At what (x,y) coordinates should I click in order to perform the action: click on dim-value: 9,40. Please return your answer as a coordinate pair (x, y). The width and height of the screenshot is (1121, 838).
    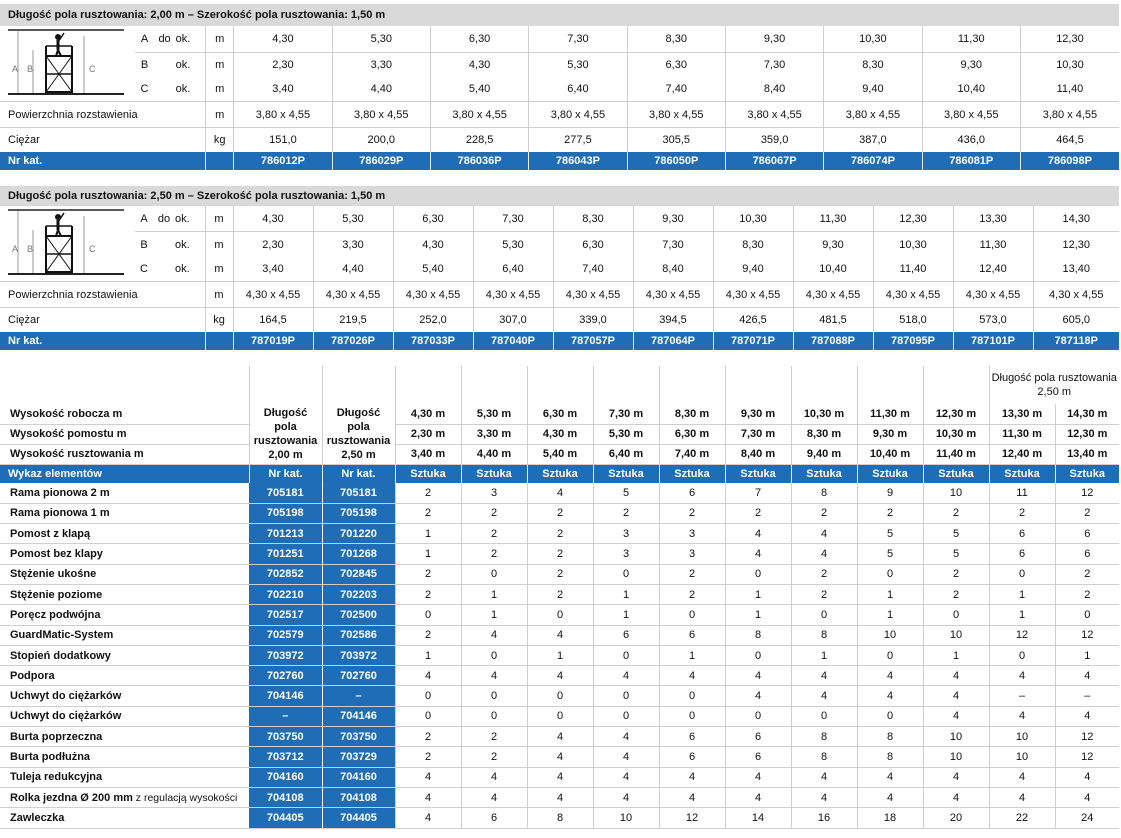
    Looking at the image, I should click on (873, 89).